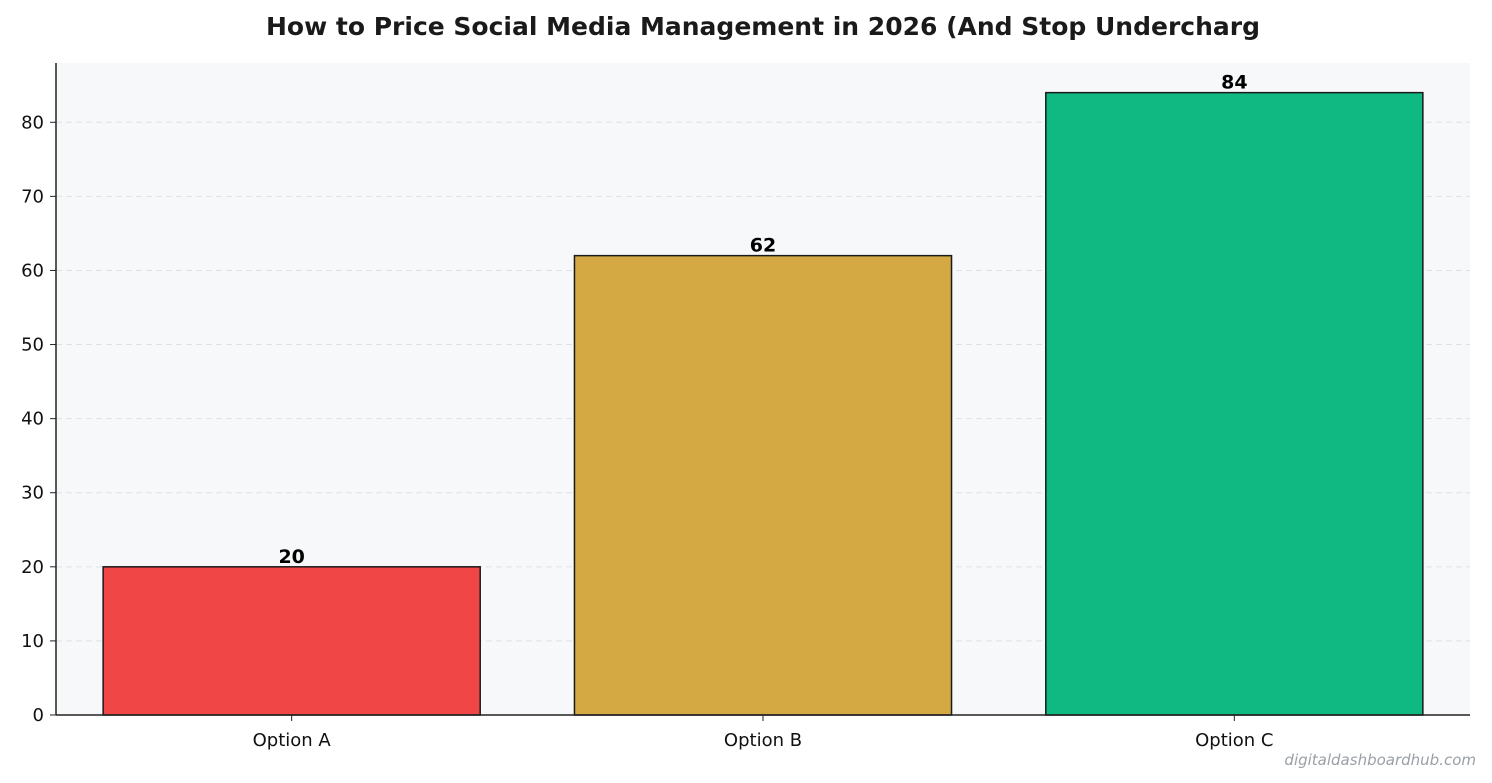 The image size is (1492, 783). I want to click on watermark-text: digitaldashboardhub.com, so click(1380, 760).